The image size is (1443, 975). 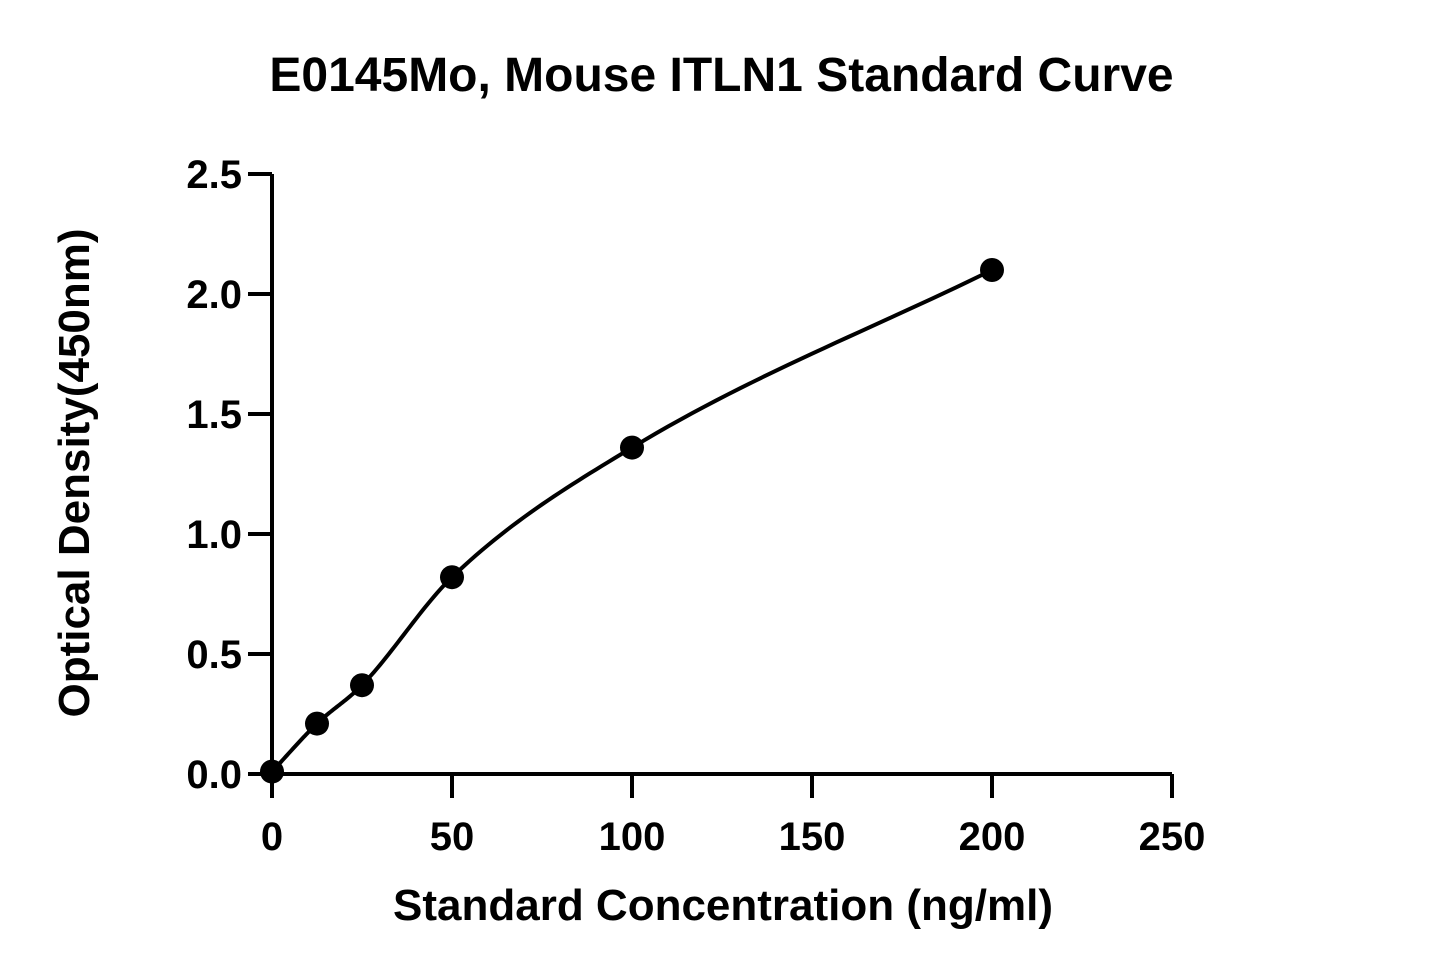 I want to click on y-tick-label: 2.0, so click(x=214, y=295).